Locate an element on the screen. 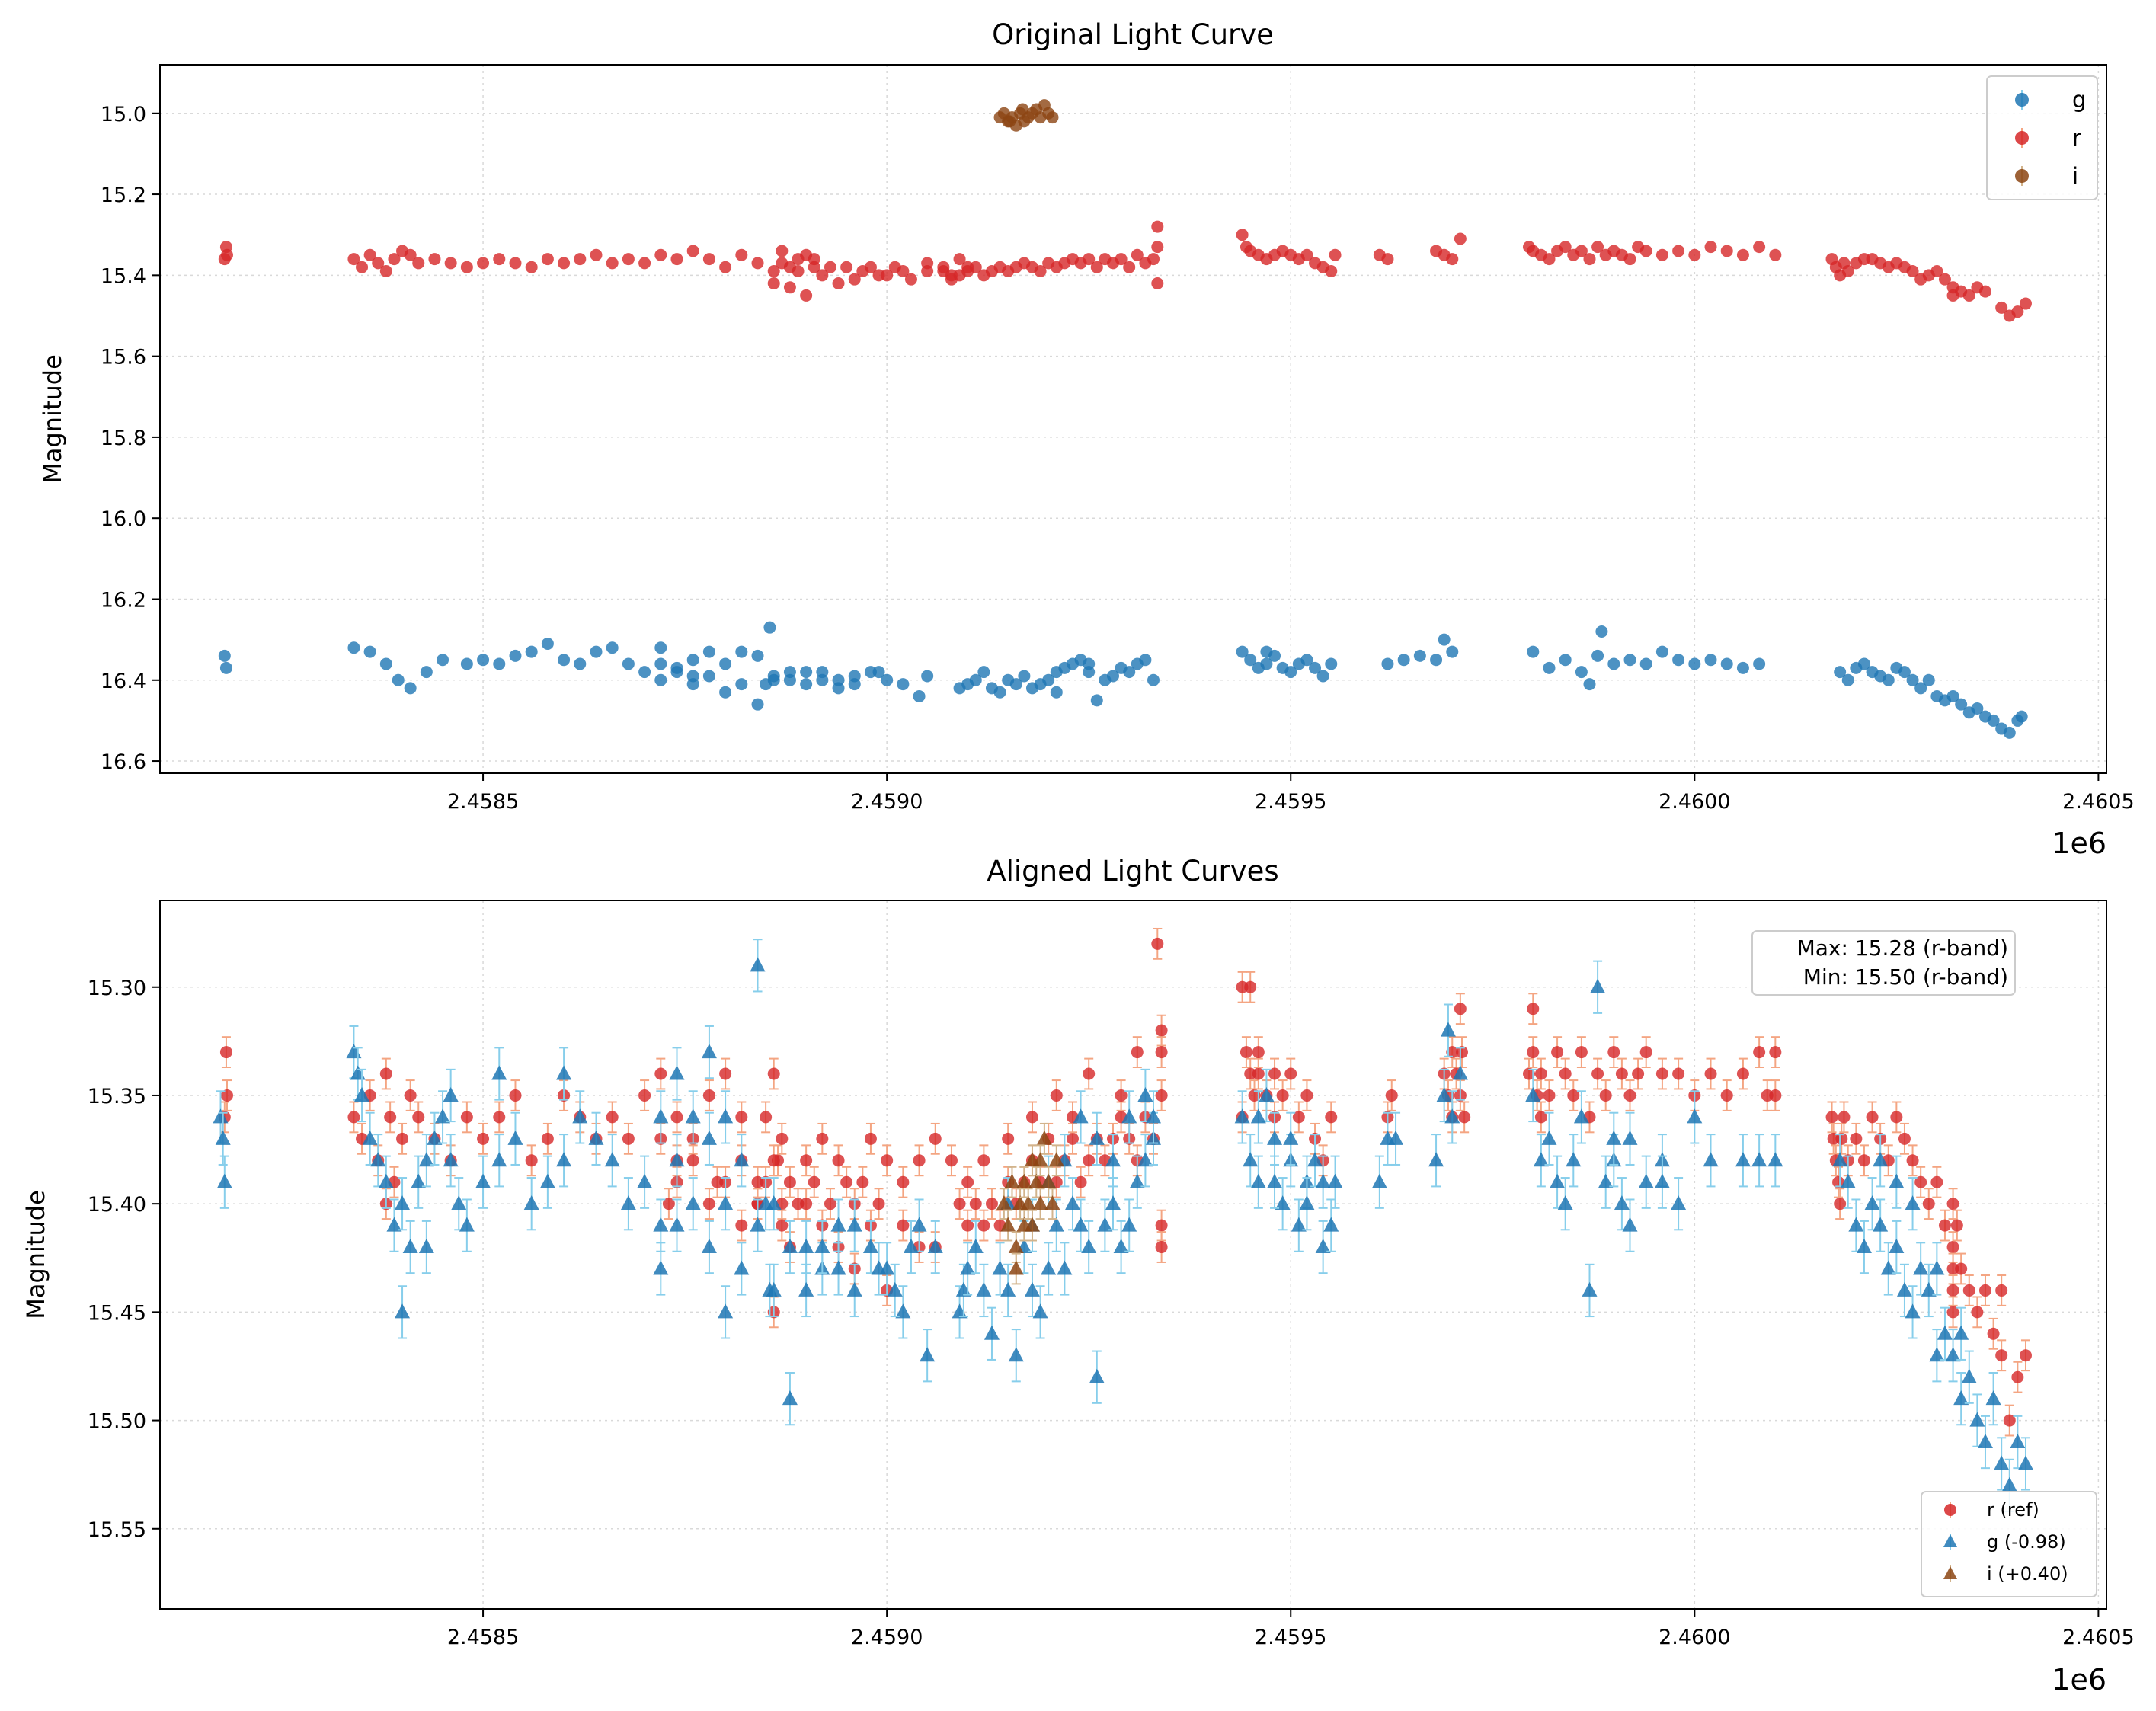 This screenshot has height=1711, width=2156. top-y-tick-label: 16.4 is located at coordinates (123, 681).